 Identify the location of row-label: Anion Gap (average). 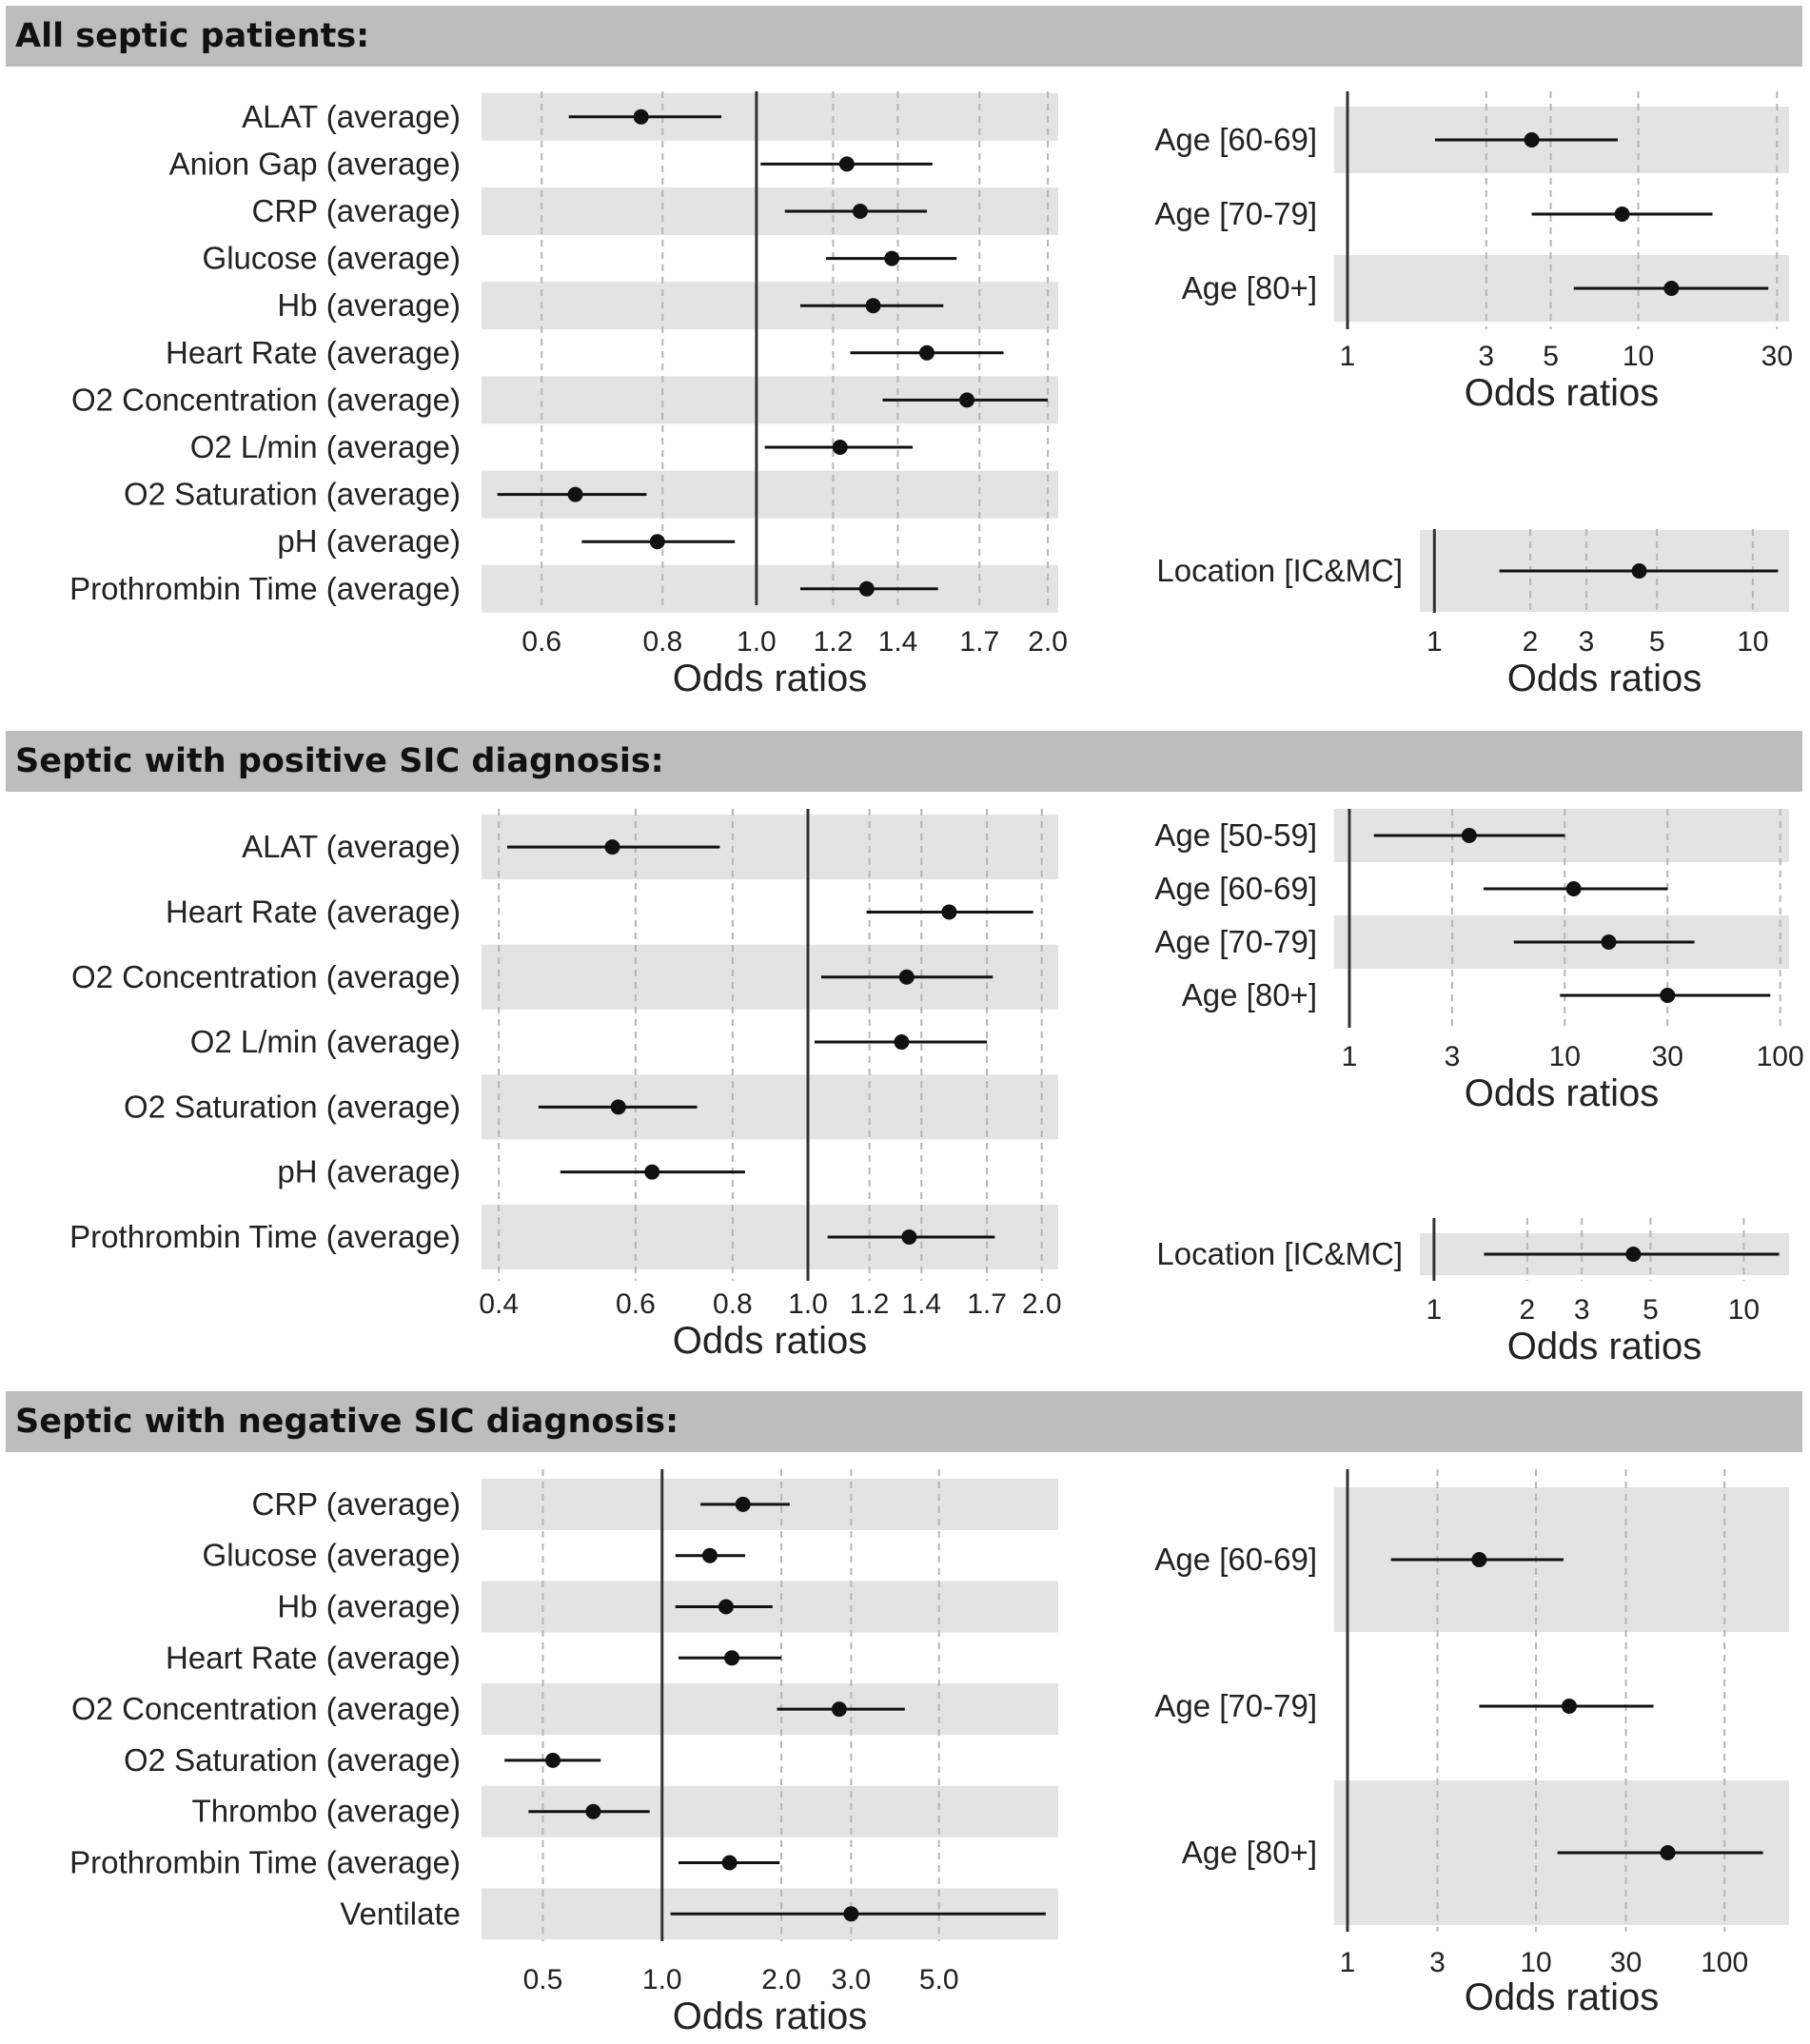
(315, 164).